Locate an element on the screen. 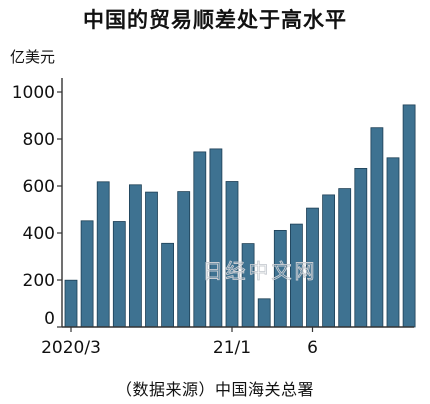 This screenshot has width=430, height=404. watermark: 日经中文网 is located at coordinates (260, 271).